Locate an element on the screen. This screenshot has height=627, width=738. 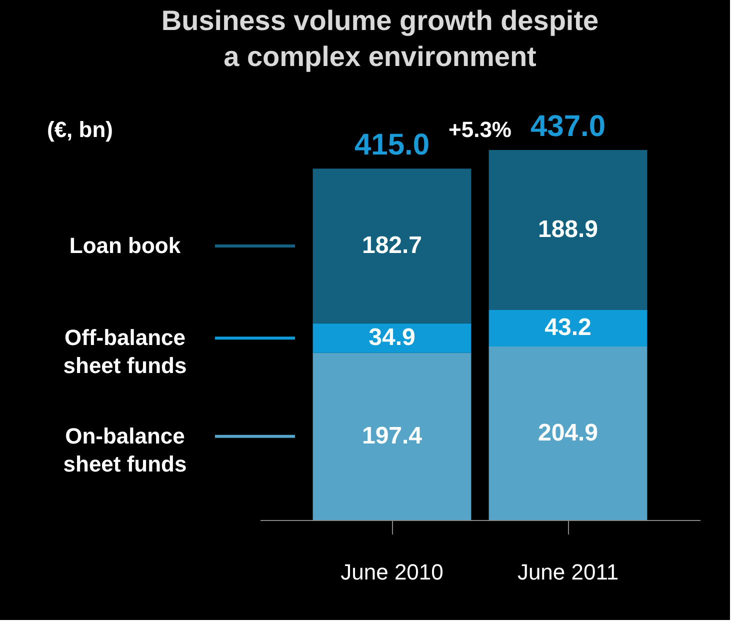
x-tick-label: June 2010 is located at coordinates (392, 572).